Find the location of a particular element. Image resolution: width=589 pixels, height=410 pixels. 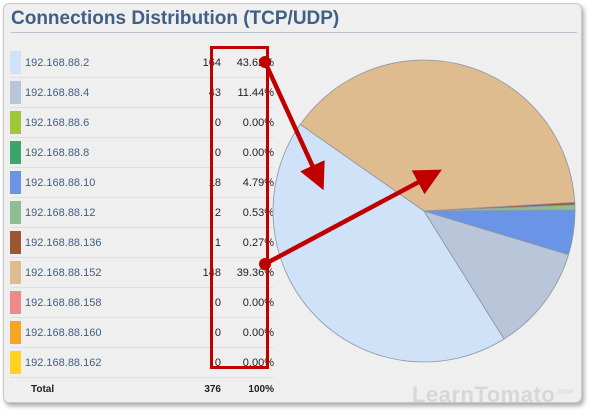

table-row: 192.168.88.6 0 0.00% is located at coordinates (142, 122).